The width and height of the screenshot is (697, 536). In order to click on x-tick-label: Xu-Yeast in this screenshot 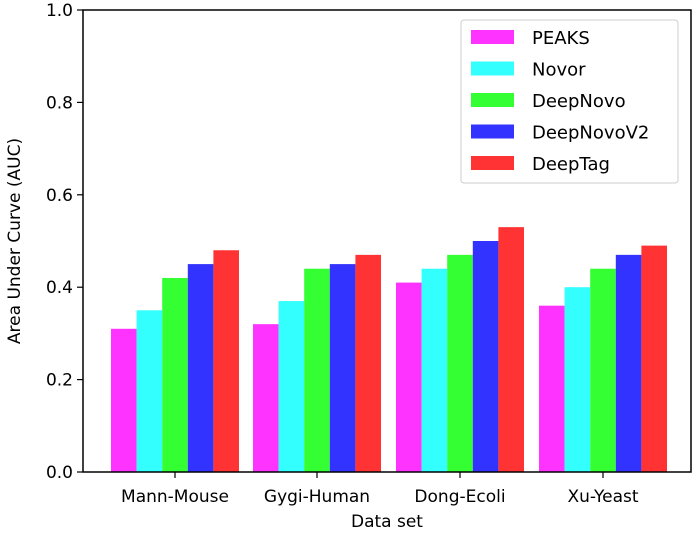, I will do `click(602, 497)`.